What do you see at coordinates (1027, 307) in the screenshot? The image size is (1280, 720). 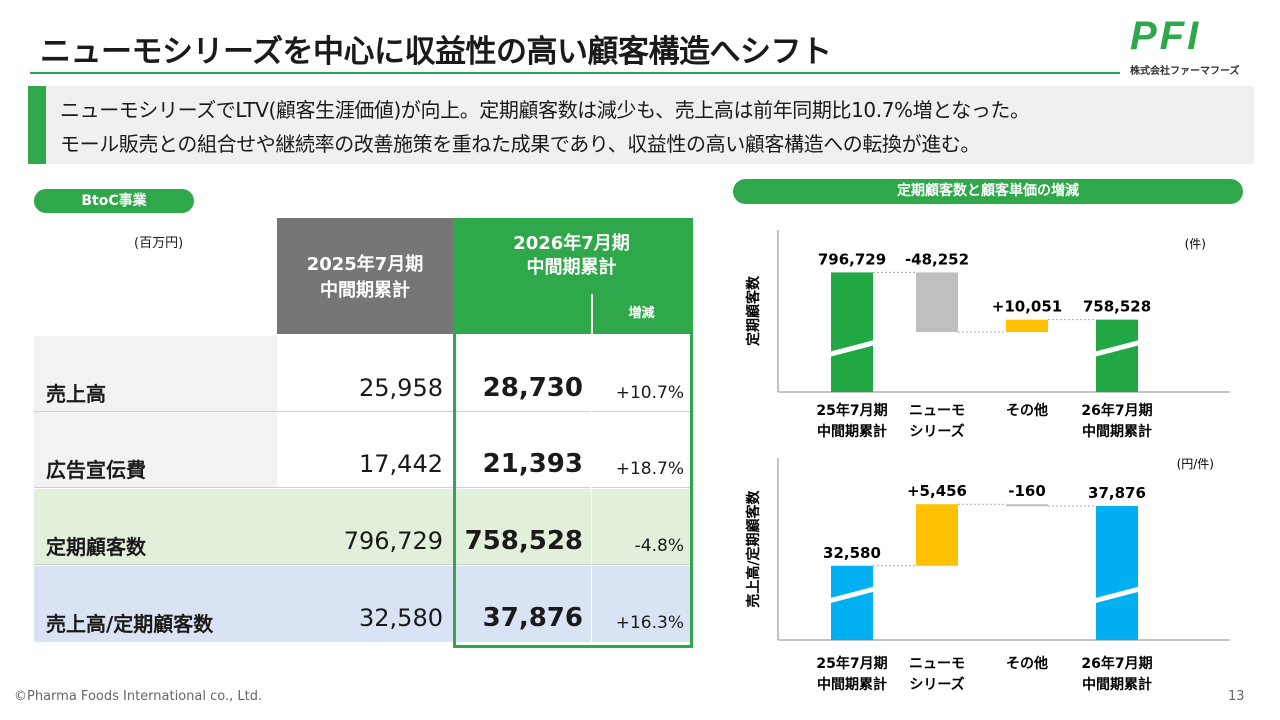 I see `bar-value-label: +10,051` at bounding box center [1027, 307].